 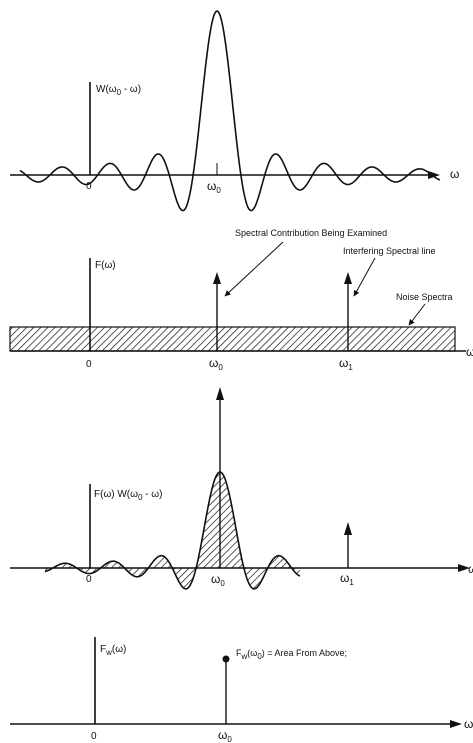 I want to click on panel3-spectral-line-w0-arrowhead, so click(x=220, y=393).